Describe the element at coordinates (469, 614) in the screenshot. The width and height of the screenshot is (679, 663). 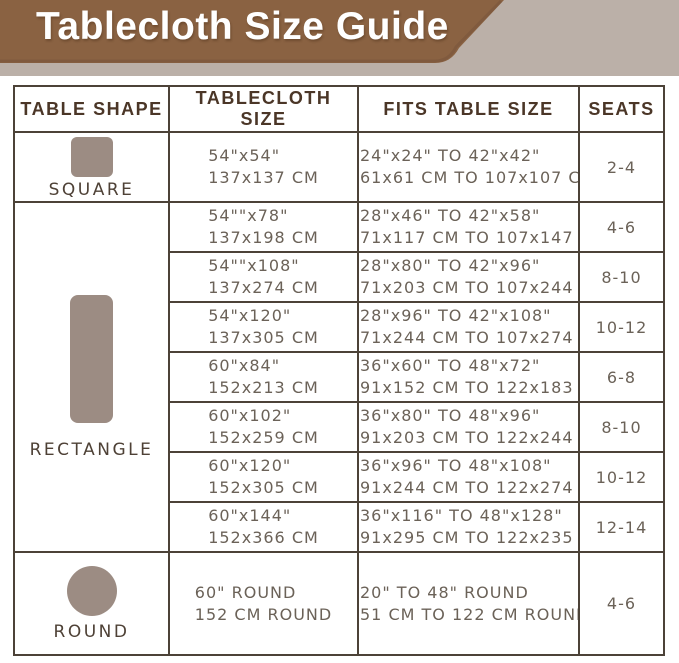
I see `fits-line: 51 CM TO 122 CM ROUND` at that location.